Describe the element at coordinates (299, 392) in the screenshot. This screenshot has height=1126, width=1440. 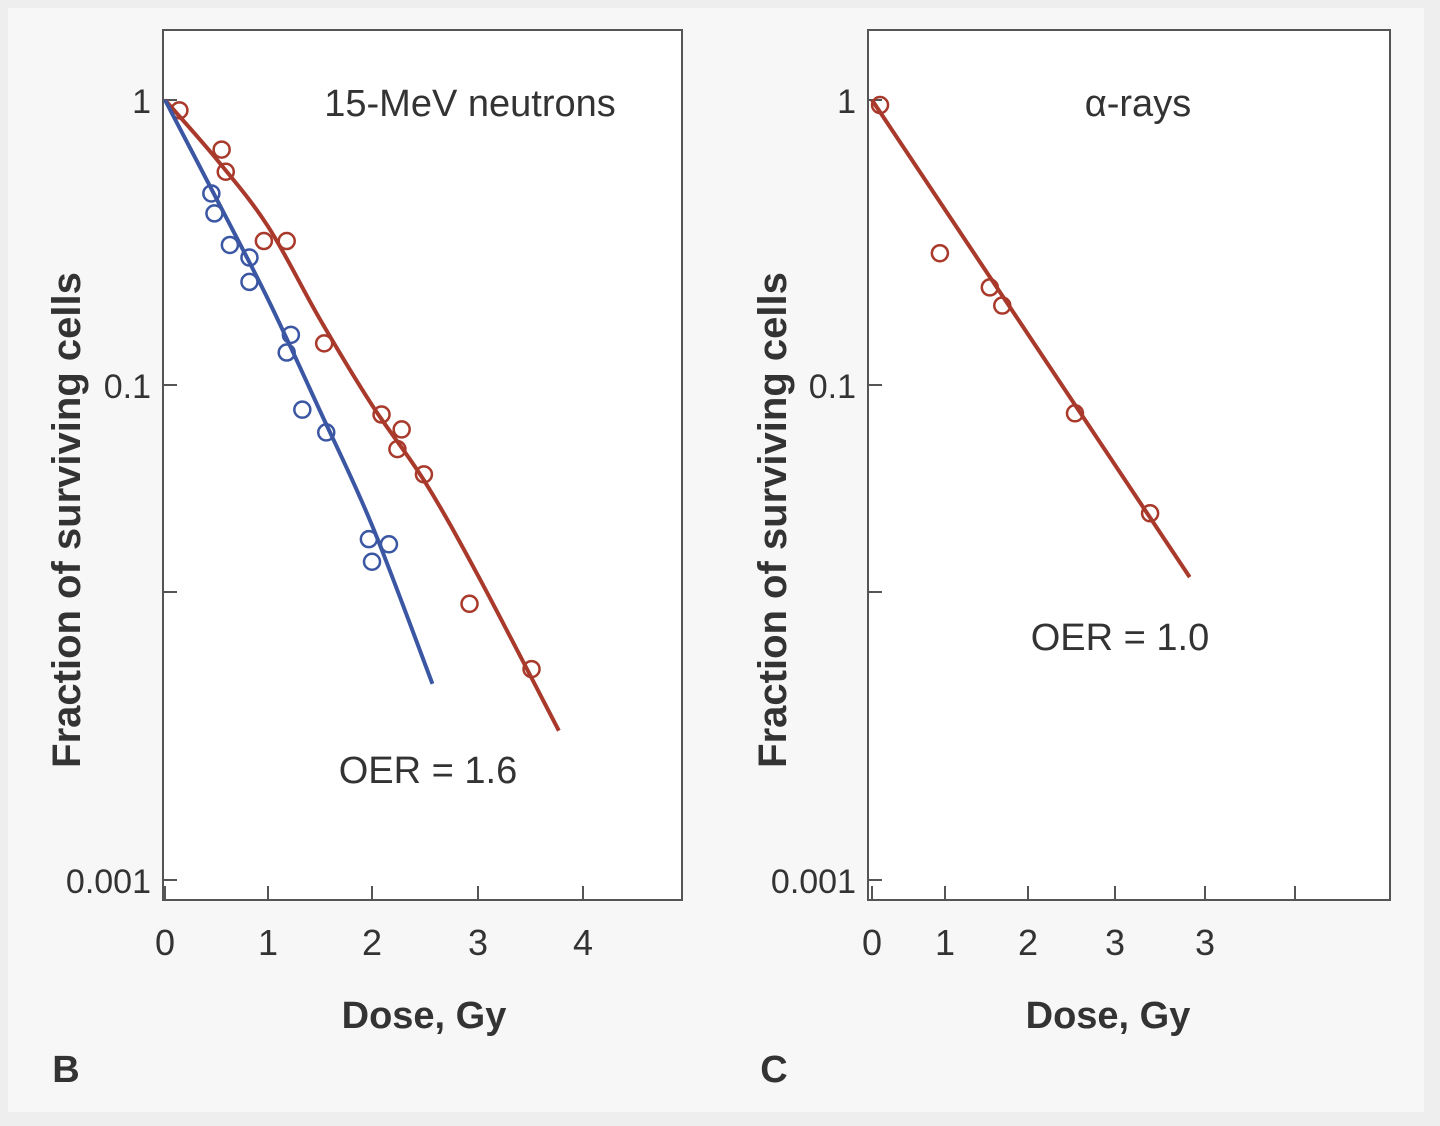
I see `panel-b-series-1-curve` at that location.